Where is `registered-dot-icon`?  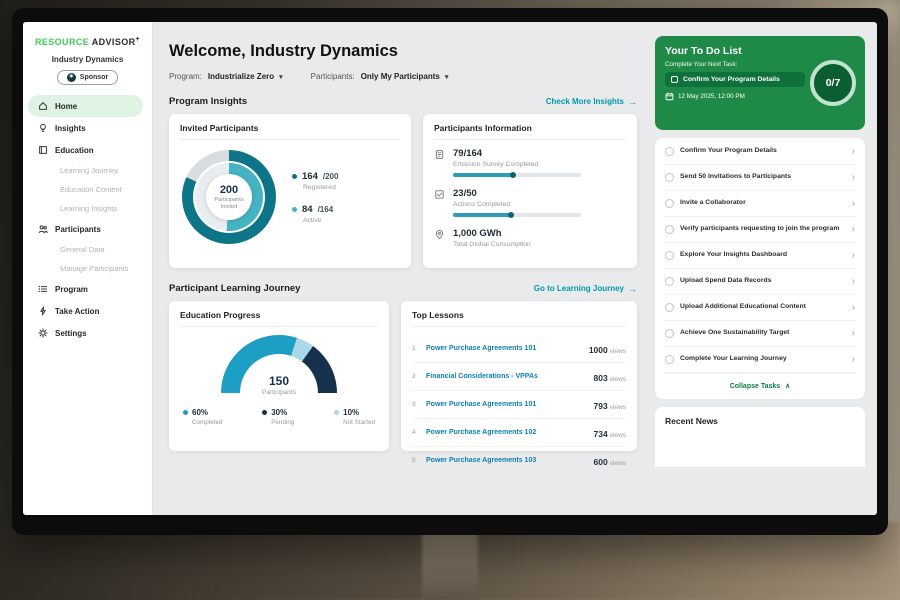 registered-dot-icon is located at coordinates (294, 176).